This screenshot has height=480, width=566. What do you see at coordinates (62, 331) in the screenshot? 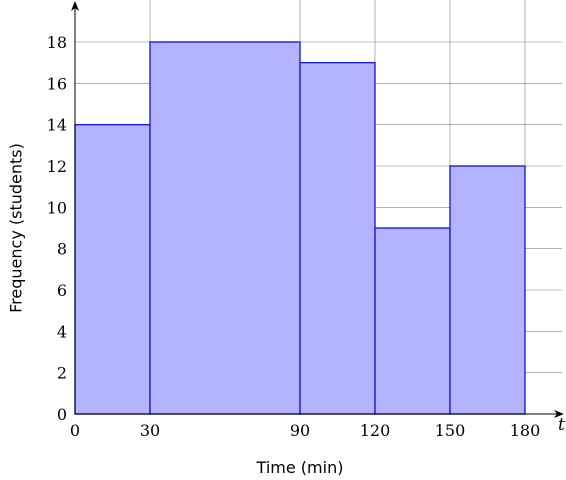
I see `y-tick-label: 4` at bounding box center [62, 331].